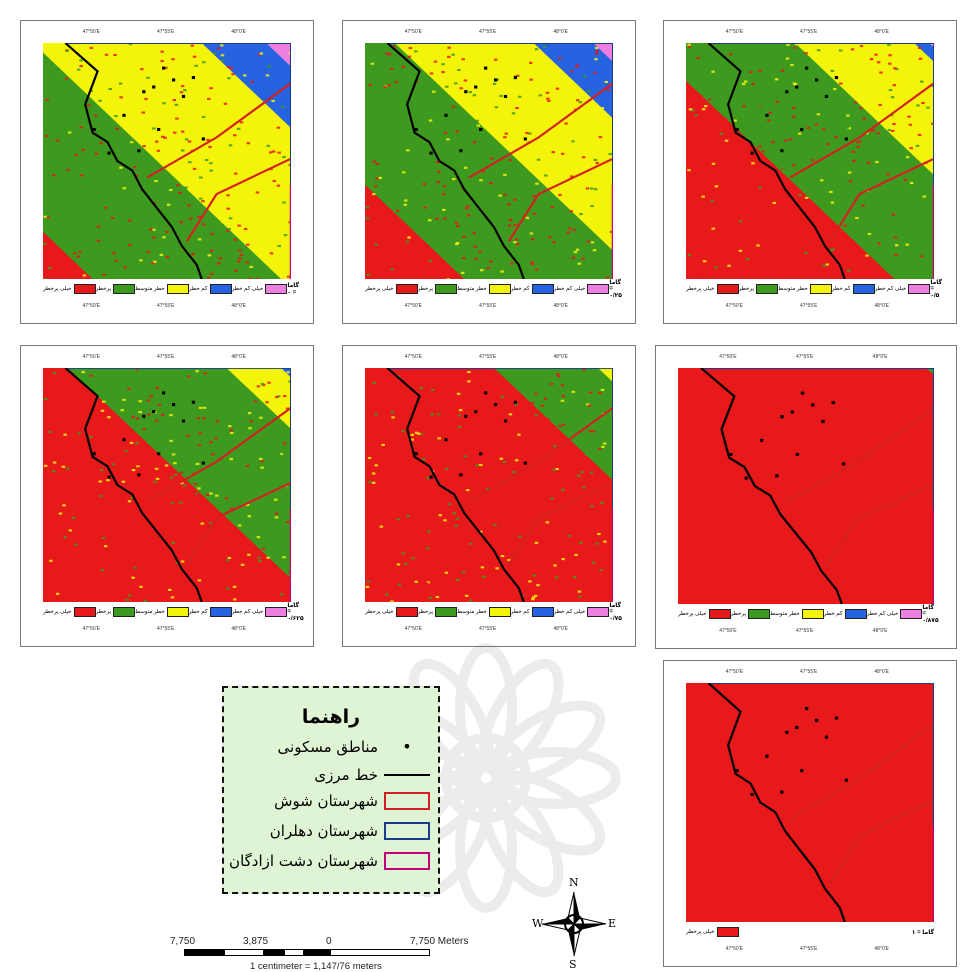 The width and height of the screenshot is (972, 972). What do you see at coordinates (936, 289) in the screenshot?
I see `gamma-label: گاما = ۰/۵` at bounding box center [936, 289].